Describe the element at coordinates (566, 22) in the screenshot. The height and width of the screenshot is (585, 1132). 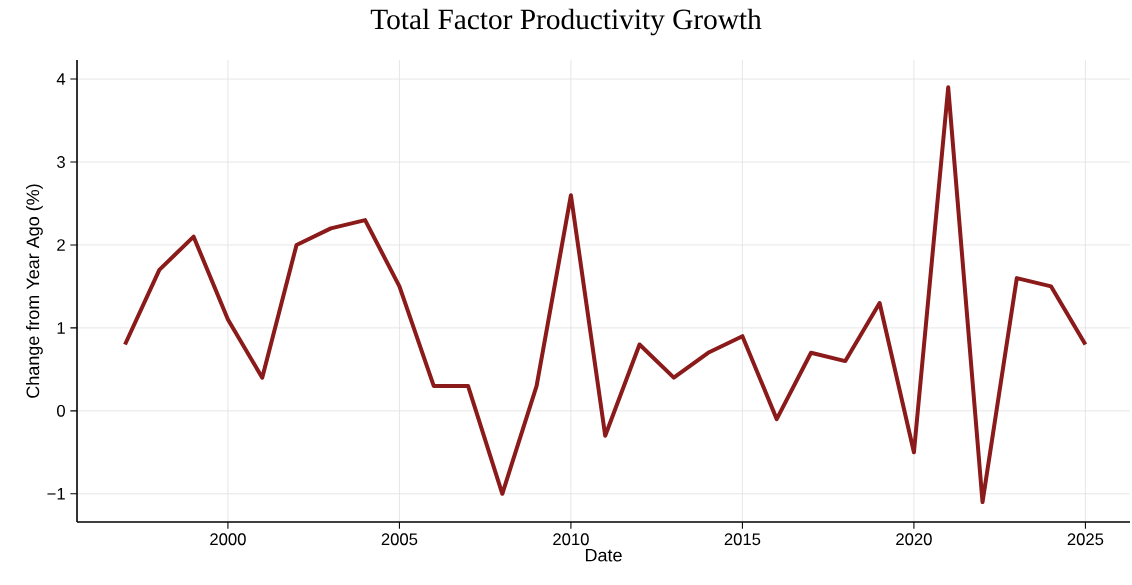
I see `chart-title: Total Factor Productivity Growth` at that location.